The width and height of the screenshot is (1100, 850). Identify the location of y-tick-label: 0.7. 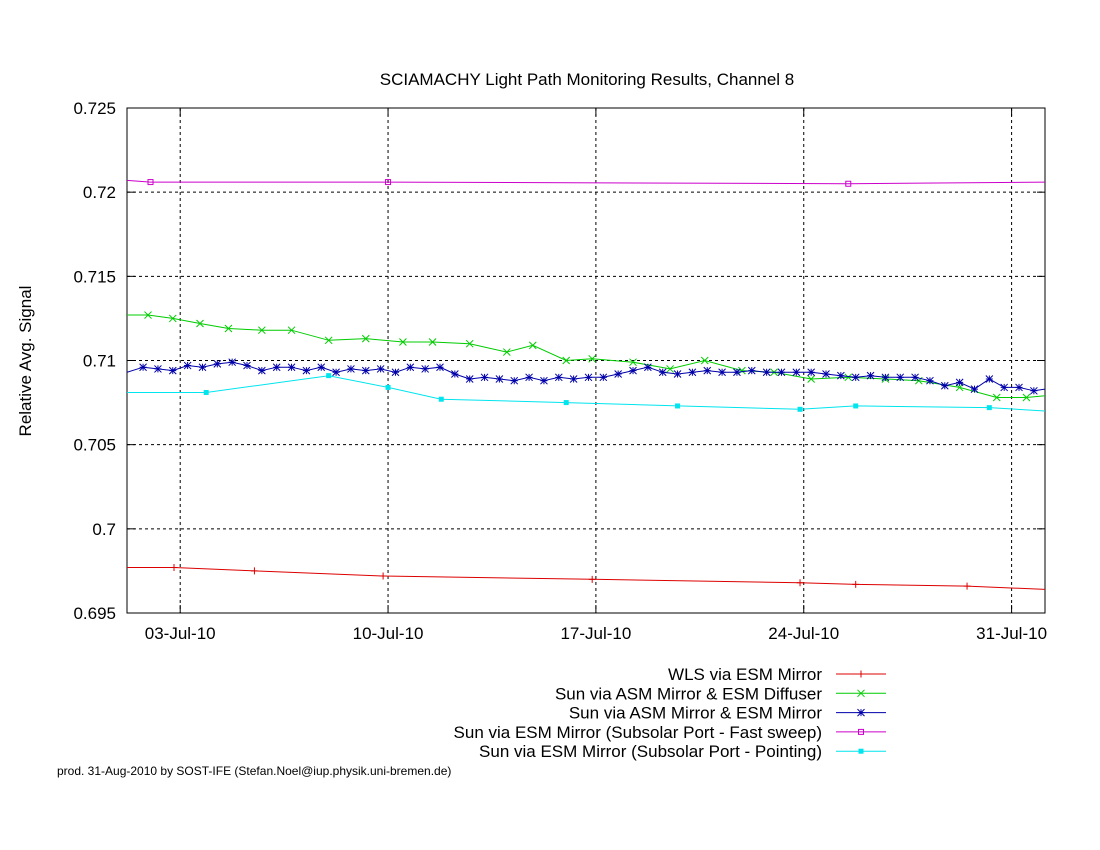
(104, 529).